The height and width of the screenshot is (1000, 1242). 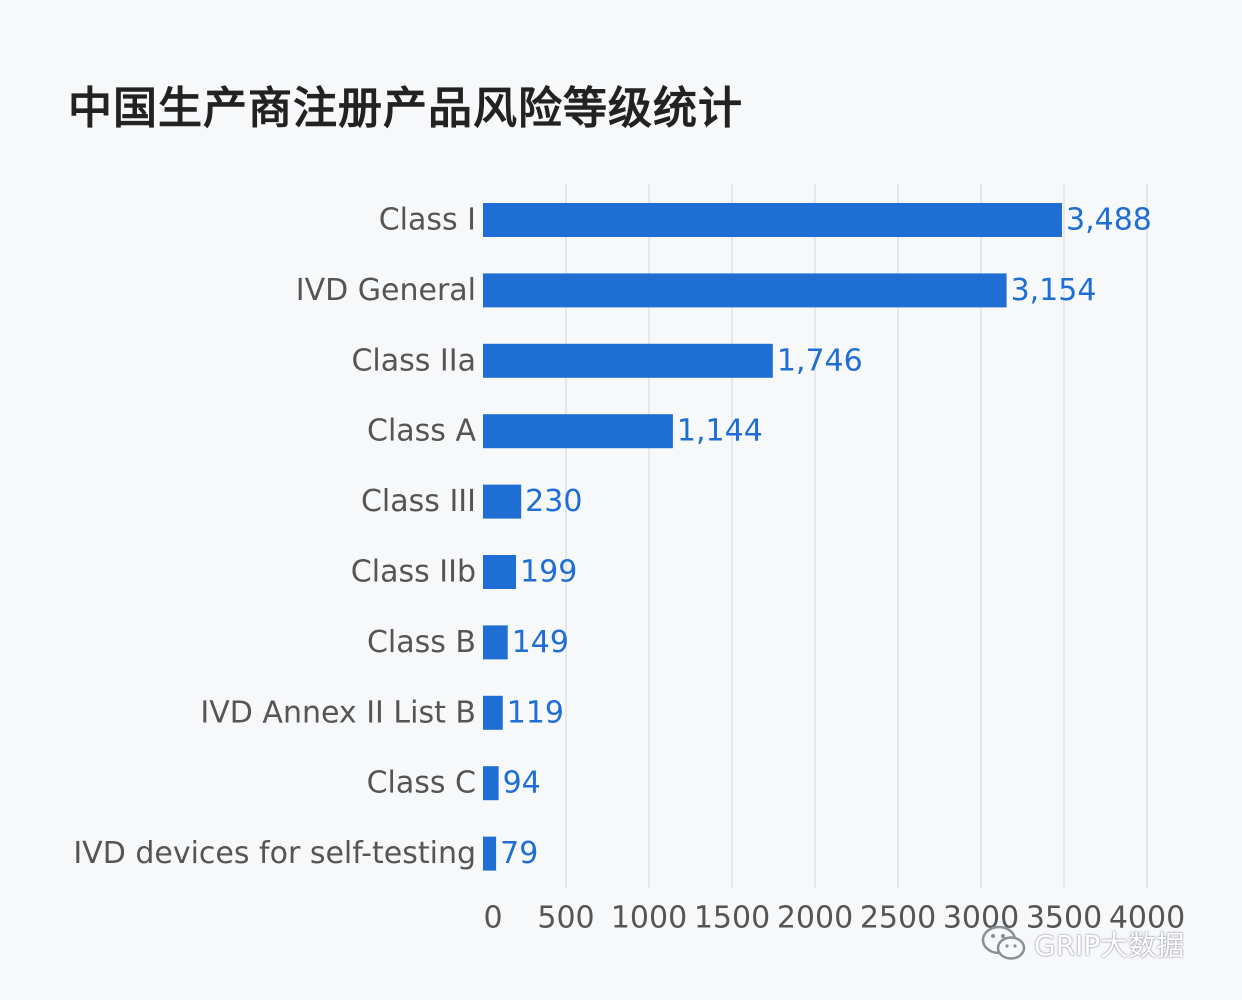 What do you see at coordinates (732, 918) in the screenshot?
I see `x-tick-label: 1500` at bounding box center [732, 918].